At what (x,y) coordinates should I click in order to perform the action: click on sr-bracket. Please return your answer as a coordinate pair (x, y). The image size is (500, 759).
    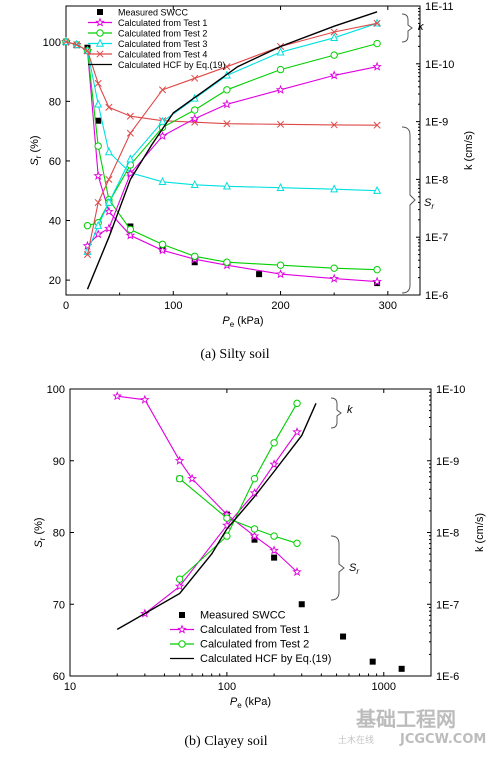
    Looking at the image, I should click on (408, 210).